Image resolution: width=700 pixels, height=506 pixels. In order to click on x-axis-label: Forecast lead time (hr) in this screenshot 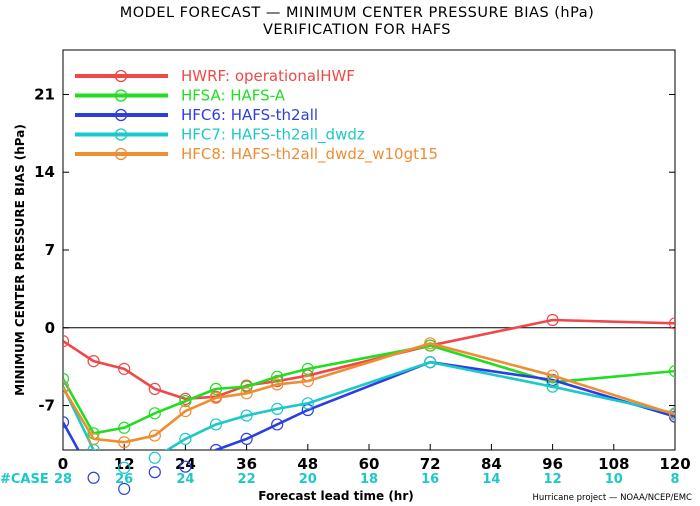, I will do `click(336, 496)`.